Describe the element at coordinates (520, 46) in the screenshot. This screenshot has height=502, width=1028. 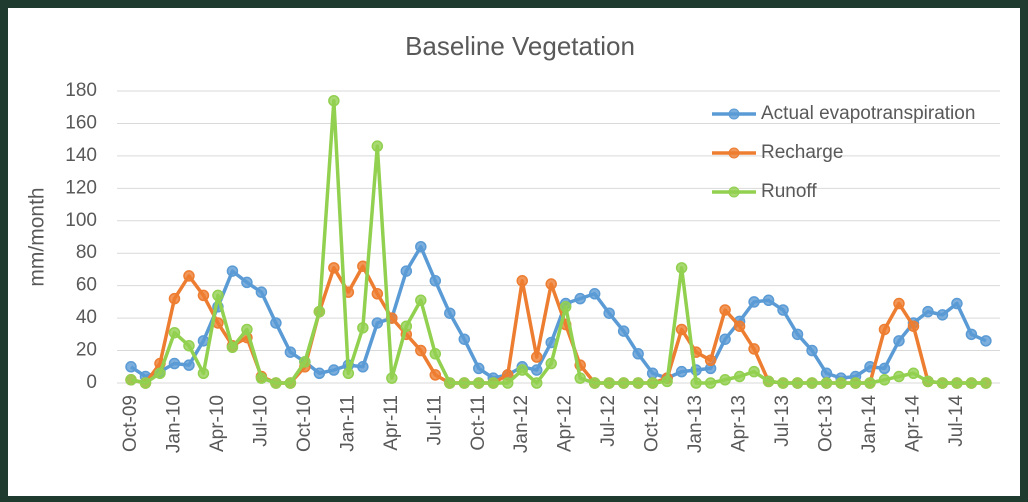
I see `chart-title: Baseline Vegetation` at that location.